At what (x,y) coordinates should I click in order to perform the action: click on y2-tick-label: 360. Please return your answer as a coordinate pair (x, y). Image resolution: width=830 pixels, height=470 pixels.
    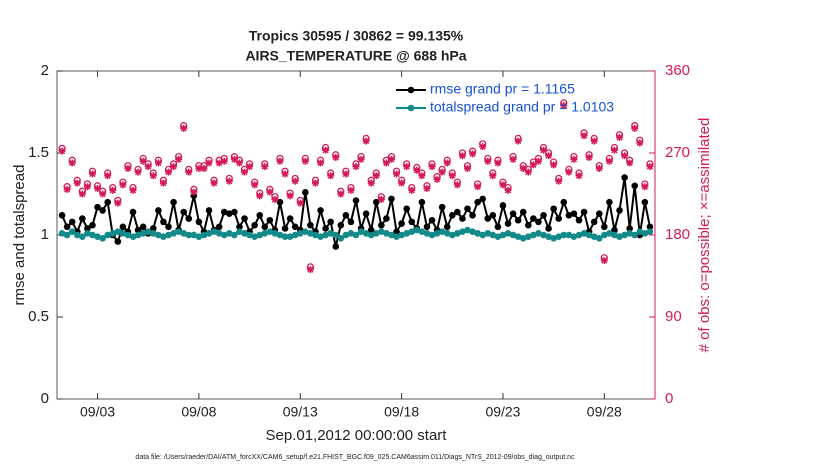
    Looking at the image, I should click on (677, 70).